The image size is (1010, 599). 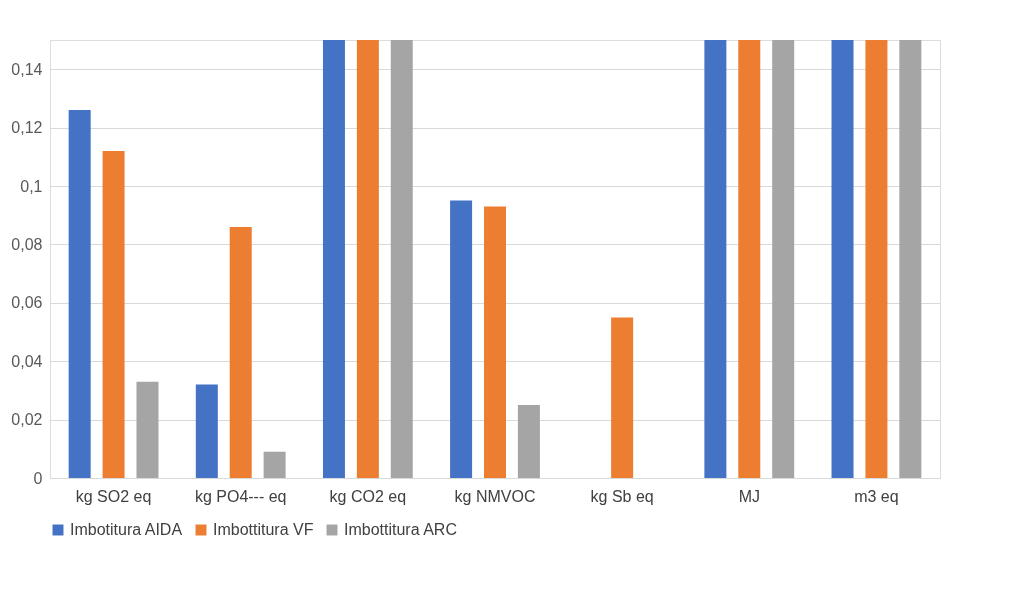 I want to click on x-tick-label: kg Sb eq, so click(x=622, y=496).